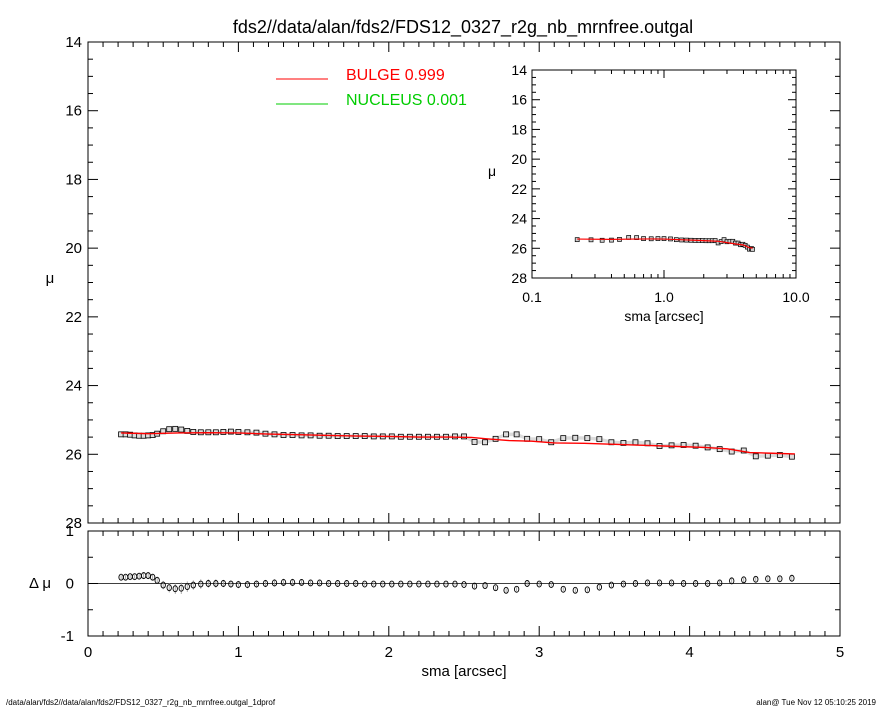 The height and width of the screenshot is (708, 885). What do you see at coordinates (389, 652) in the screenshot?
I see `x-tick-label: 2` at bounding box center [389, 652].